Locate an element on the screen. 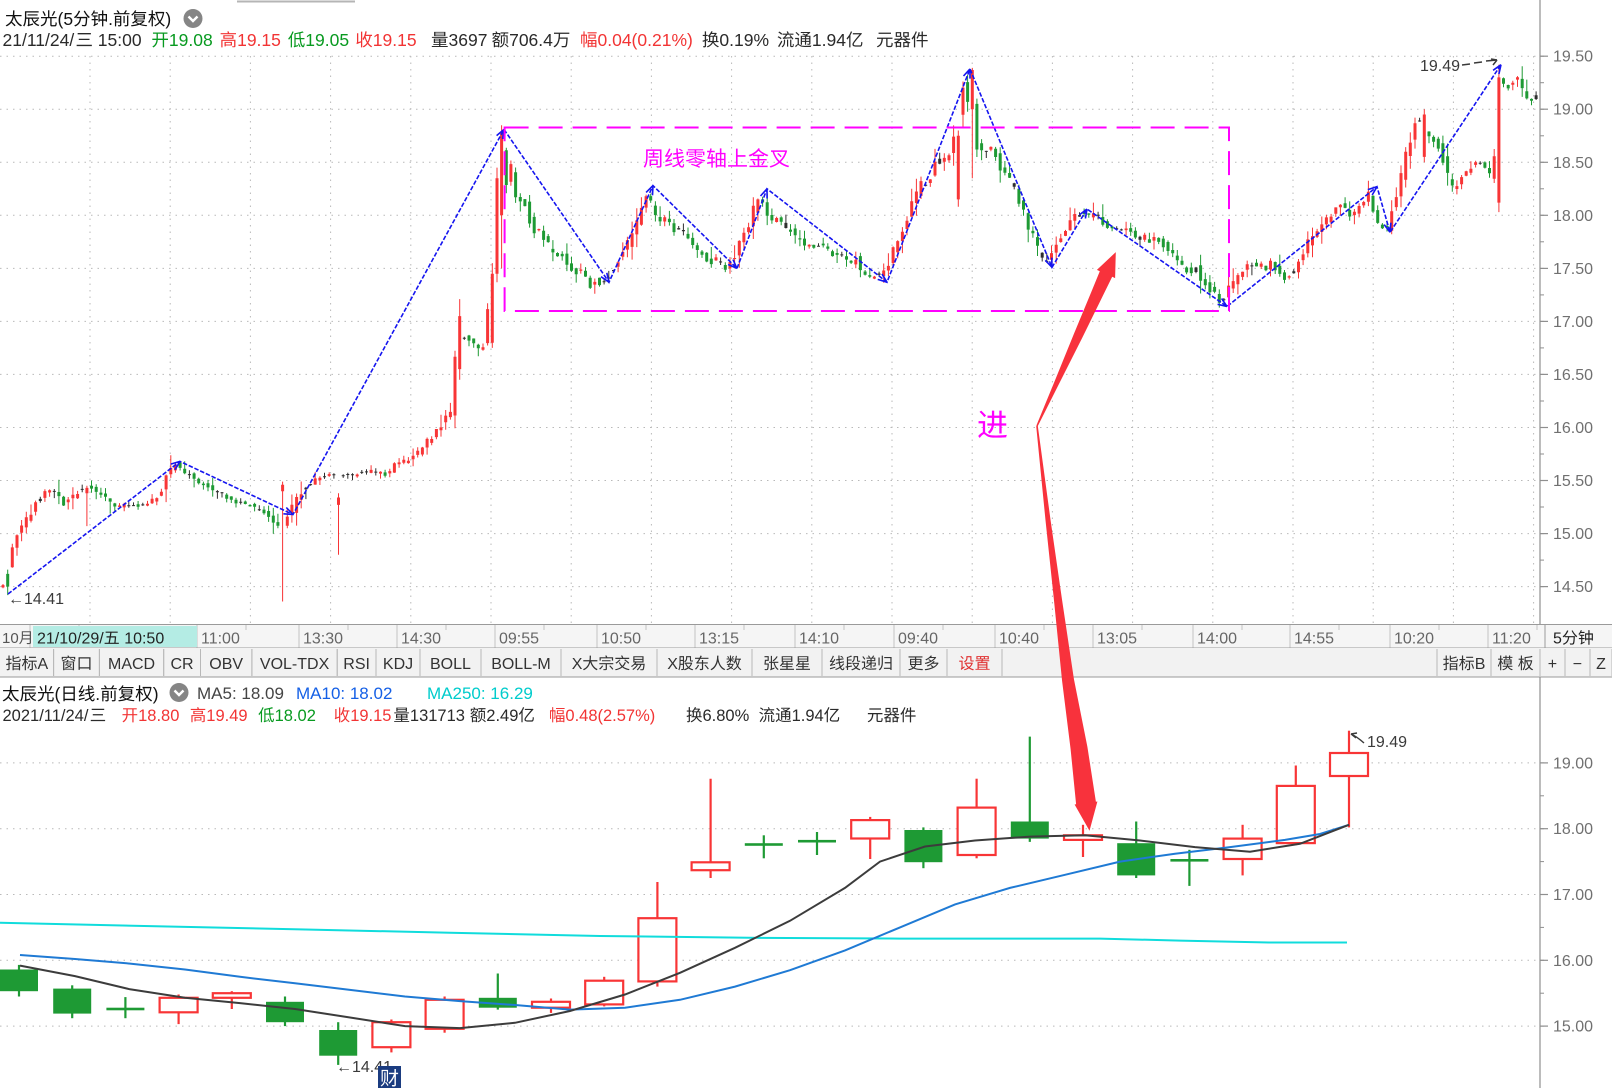 The height and width of the screenshot is (1088, 1612). svg-text: 131713 is located at coordinates (437, 716).